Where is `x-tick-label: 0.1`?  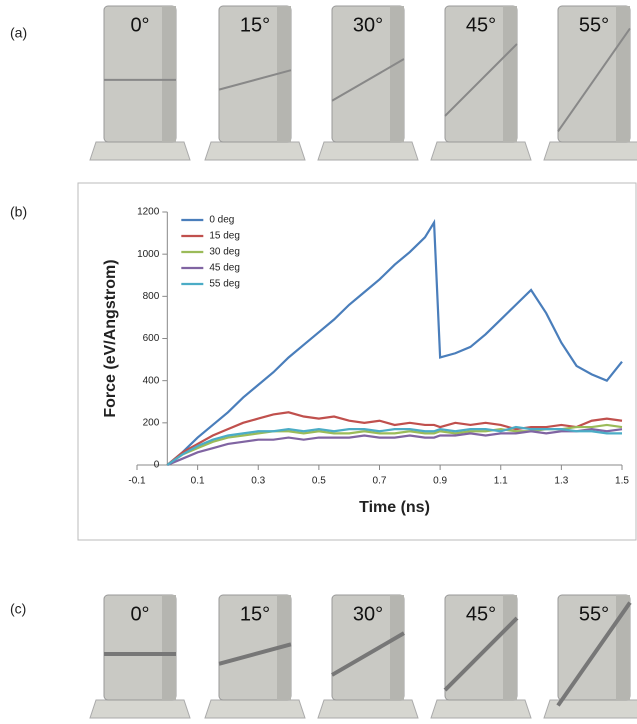
x-tick-label: 0.1 is located at coordinates (198, 481).